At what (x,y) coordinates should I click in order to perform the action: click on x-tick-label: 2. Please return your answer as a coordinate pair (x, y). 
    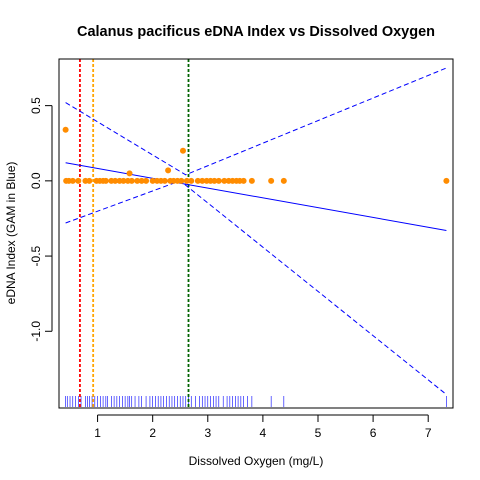
    Looking at the image, I should click on (152, 433).